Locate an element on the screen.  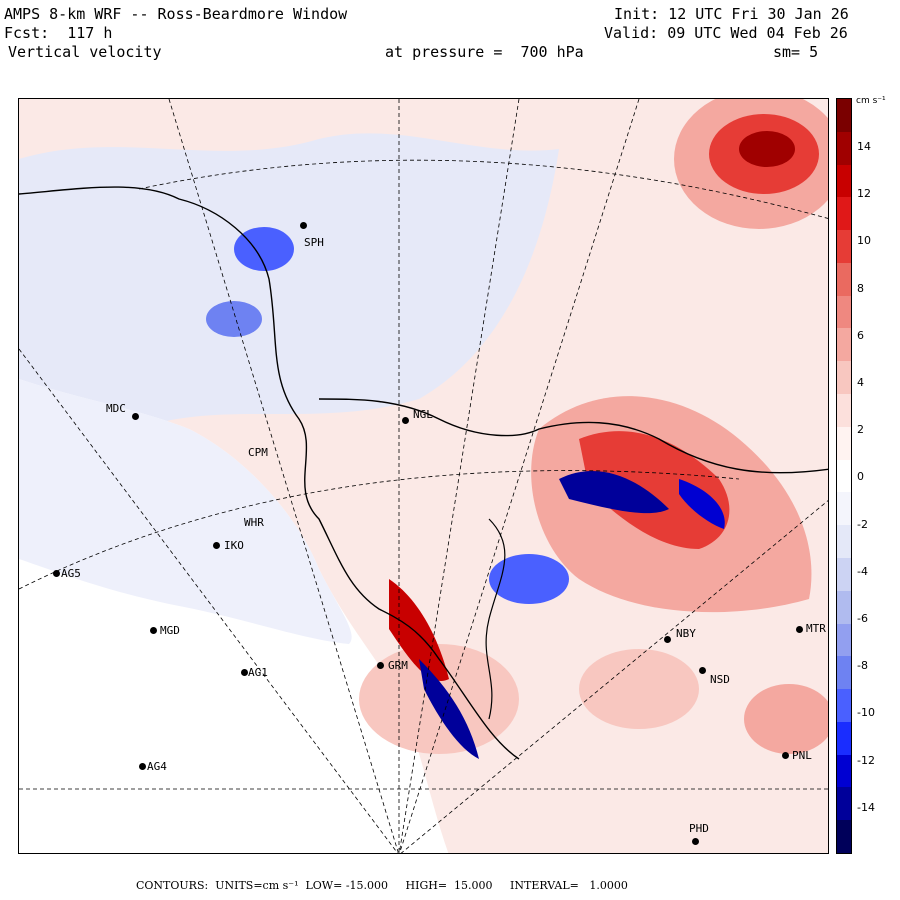
pressure-level: at pressure = 700 hPa is located at coordinates (484, 52).